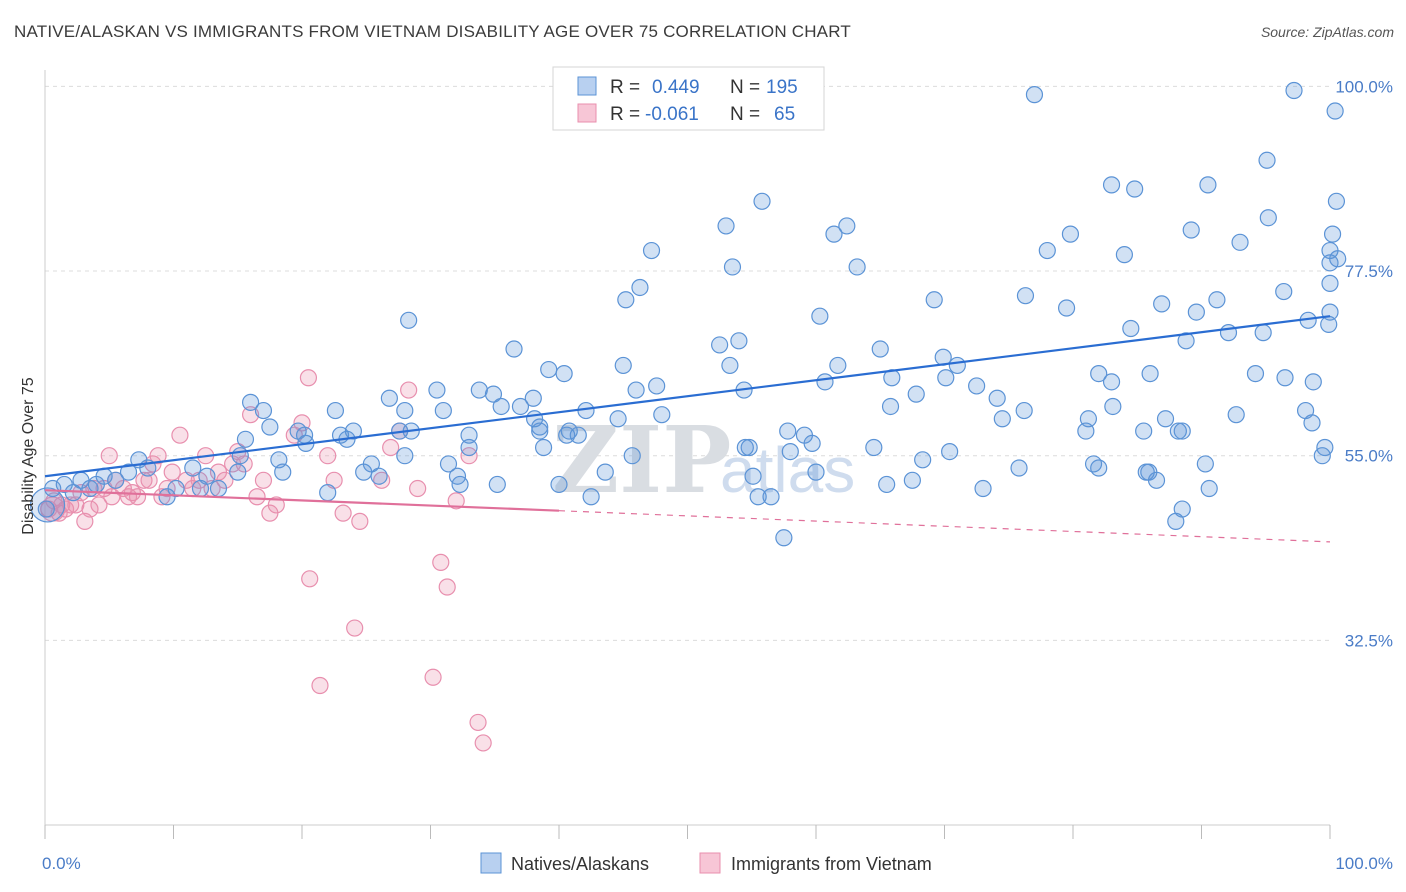 Image resolution: width=1406 pixels, height=892 pixels. I want to click on x-tick-label-0: 0.0%, so click(61, 863).